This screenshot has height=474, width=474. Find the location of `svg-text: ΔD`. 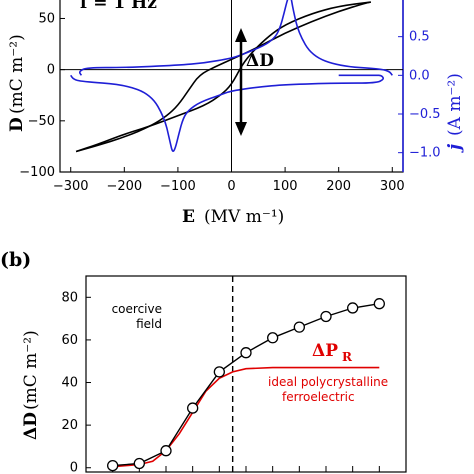

svg-text: ΔD is located at coordinates (31, 426).